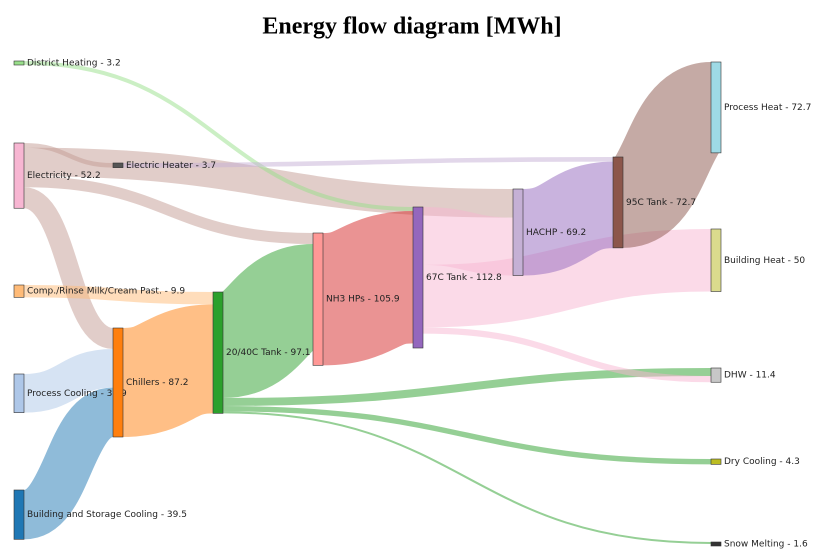  What do you see at coordinates (762, 462) in the screenshot?
I see `node-label: Dry Cooling - 4.3` at bounding box center [762, 462].